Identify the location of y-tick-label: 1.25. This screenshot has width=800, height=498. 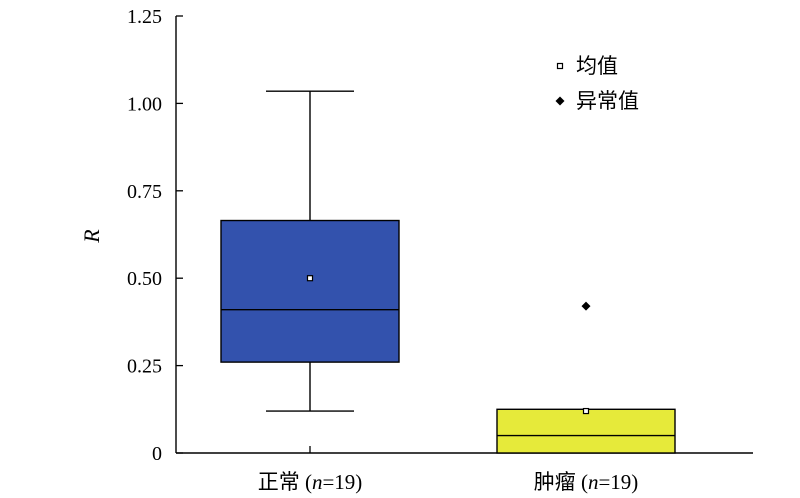
(144, 17).